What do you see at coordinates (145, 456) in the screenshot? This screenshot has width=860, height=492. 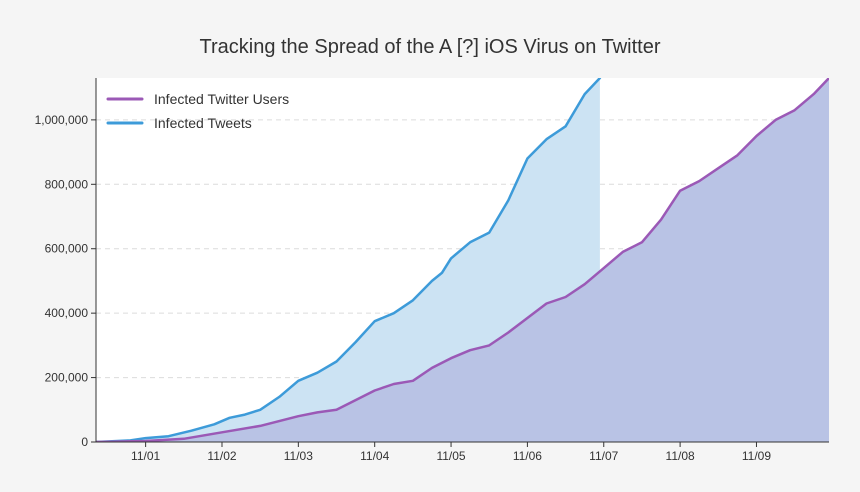 I see `x-tick-label: 11/01` at bounding box center [145, 456].